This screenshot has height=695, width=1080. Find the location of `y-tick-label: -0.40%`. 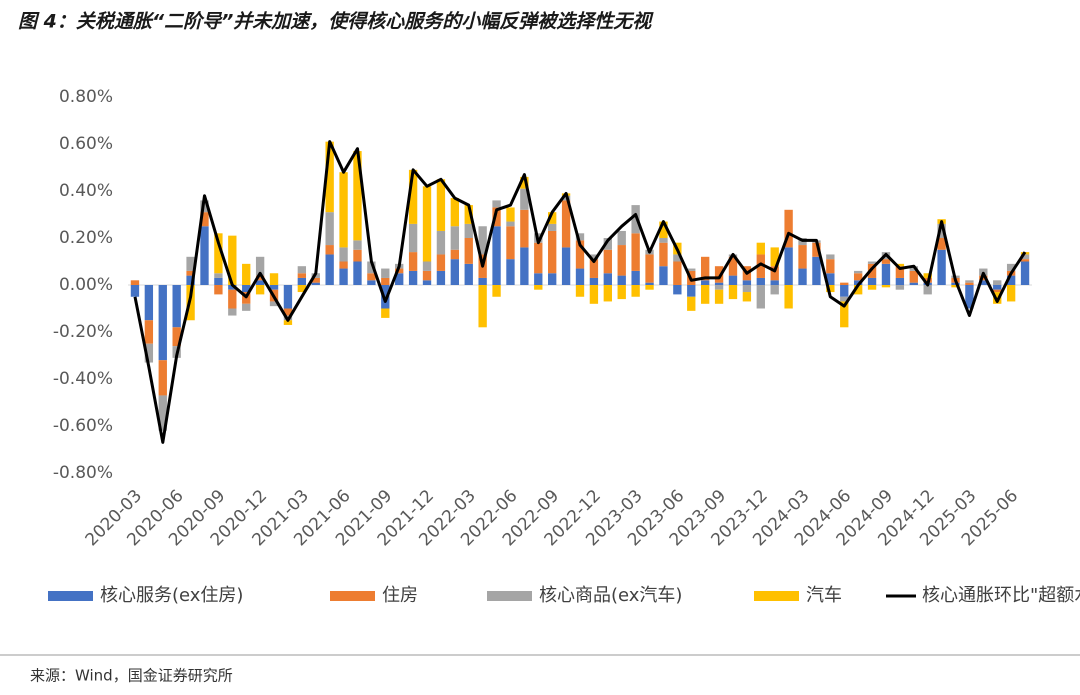

y-tick-label: -0.40% is located at coordinates (83, 379).